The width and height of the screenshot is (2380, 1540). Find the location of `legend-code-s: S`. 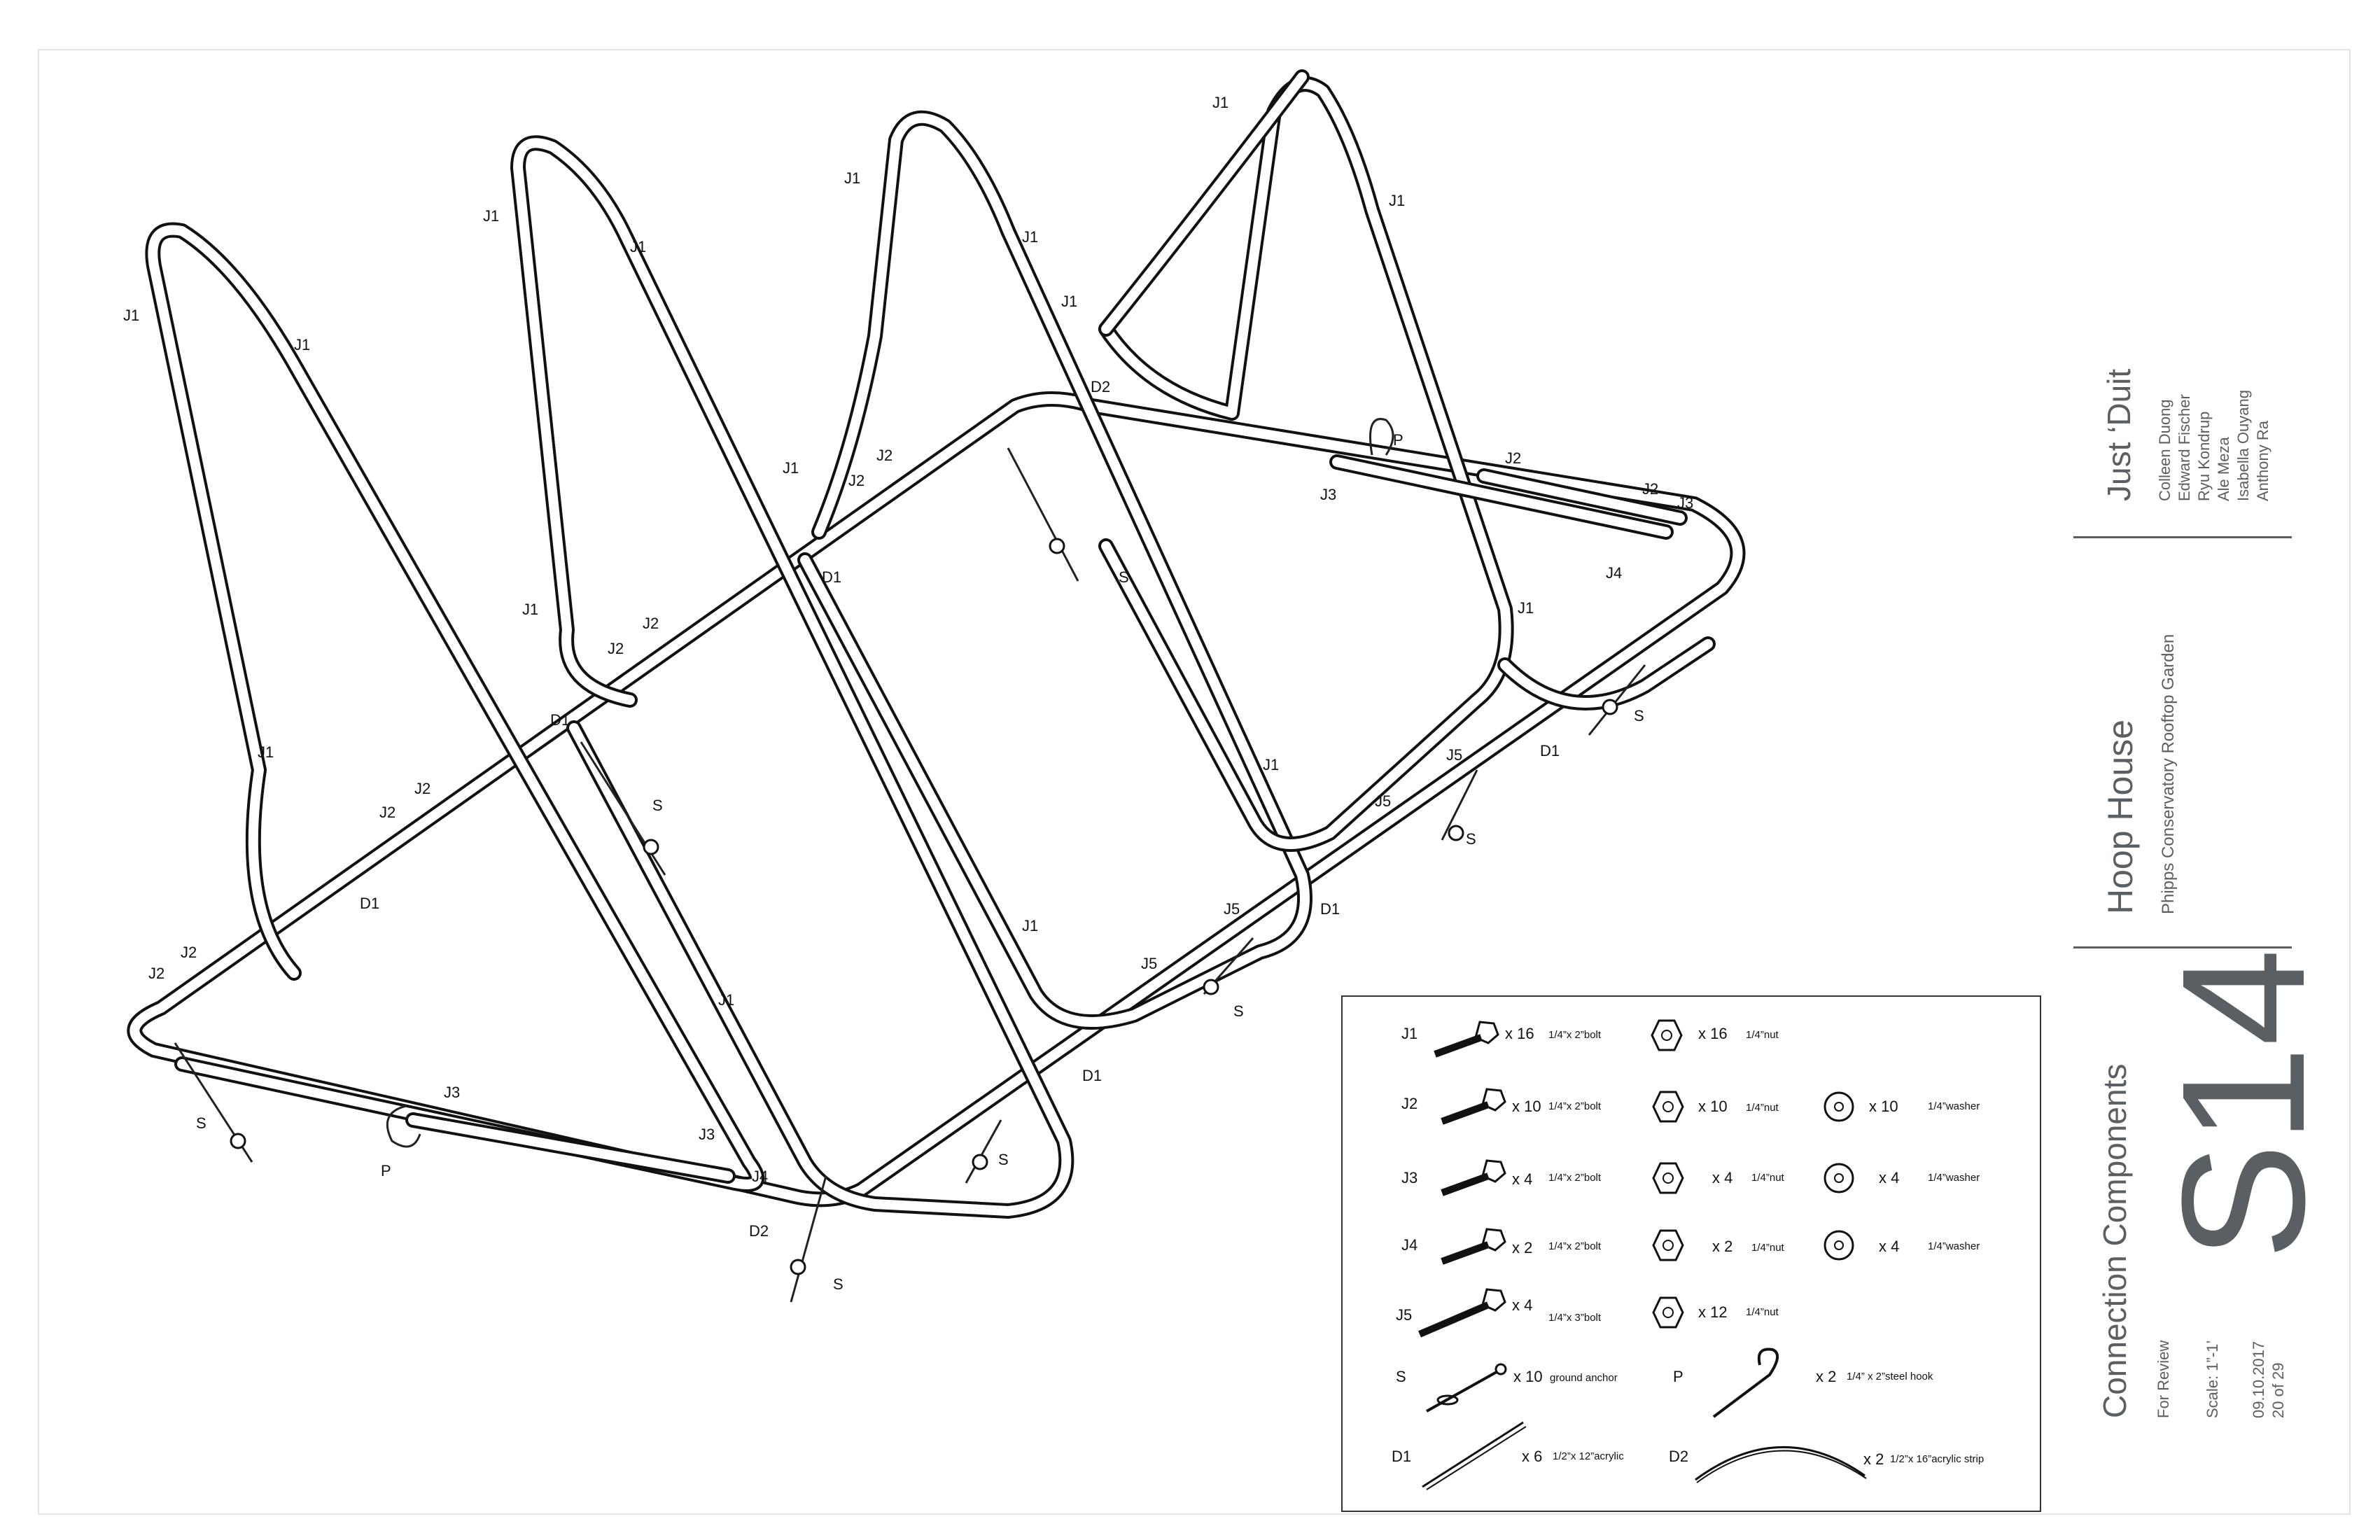

legend-code-s: S is located at coordinates (1401, 1376).